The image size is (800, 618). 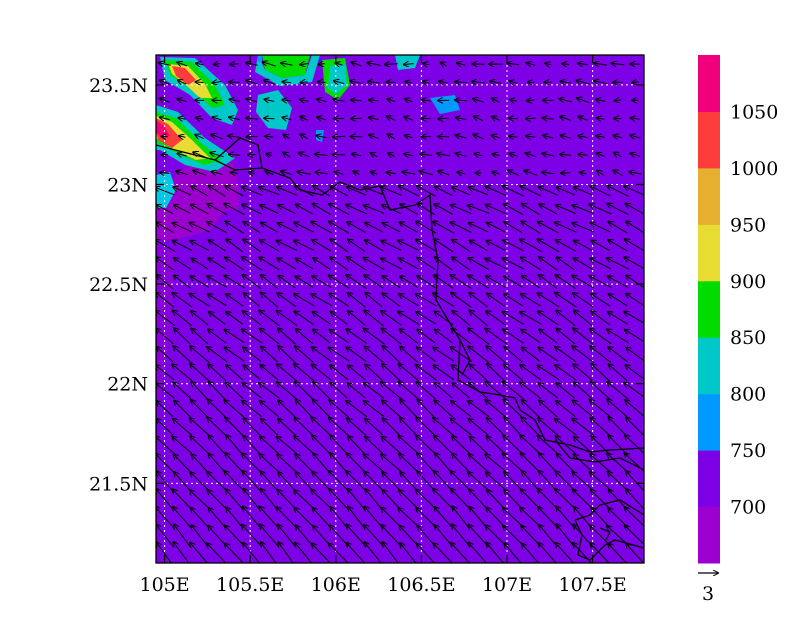 What do you see at coordinates (748, 451) in the screenshot?
I see `colorbar-label: 750` at bounding box center [748, 451].